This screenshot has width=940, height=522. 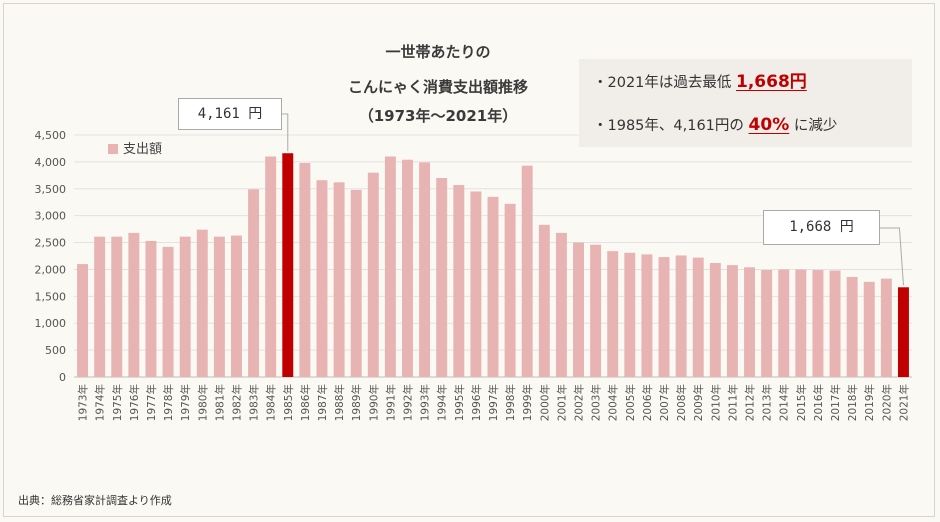 I want to click on info-line-2: ・1985年、4,161円の 40% に減少, so click(x=715, y=124).